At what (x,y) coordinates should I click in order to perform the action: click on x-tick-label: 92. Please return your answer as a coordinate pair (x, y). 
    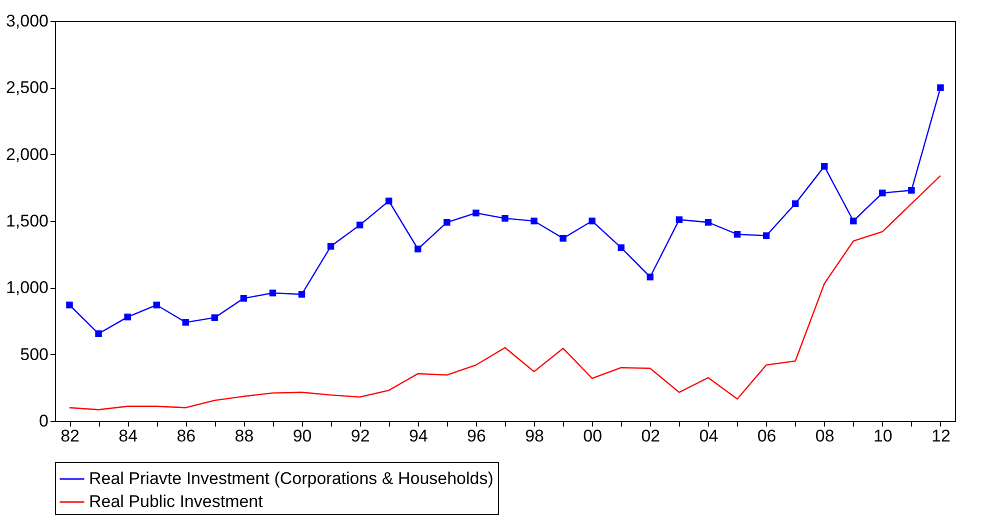
    Looking at the image, I should click on (360, 436).